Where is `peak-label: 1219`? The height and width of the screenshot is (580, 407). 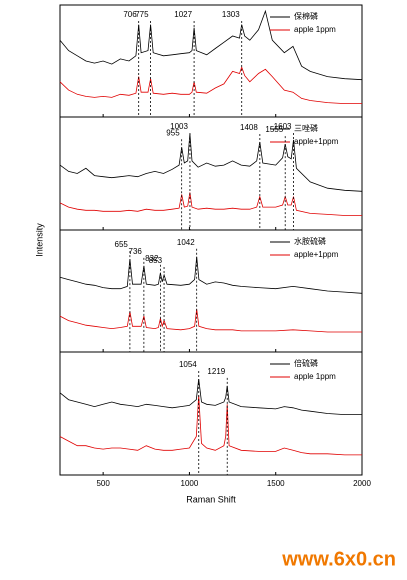
peak-label: 1219 is located at coordinates (216, 371).